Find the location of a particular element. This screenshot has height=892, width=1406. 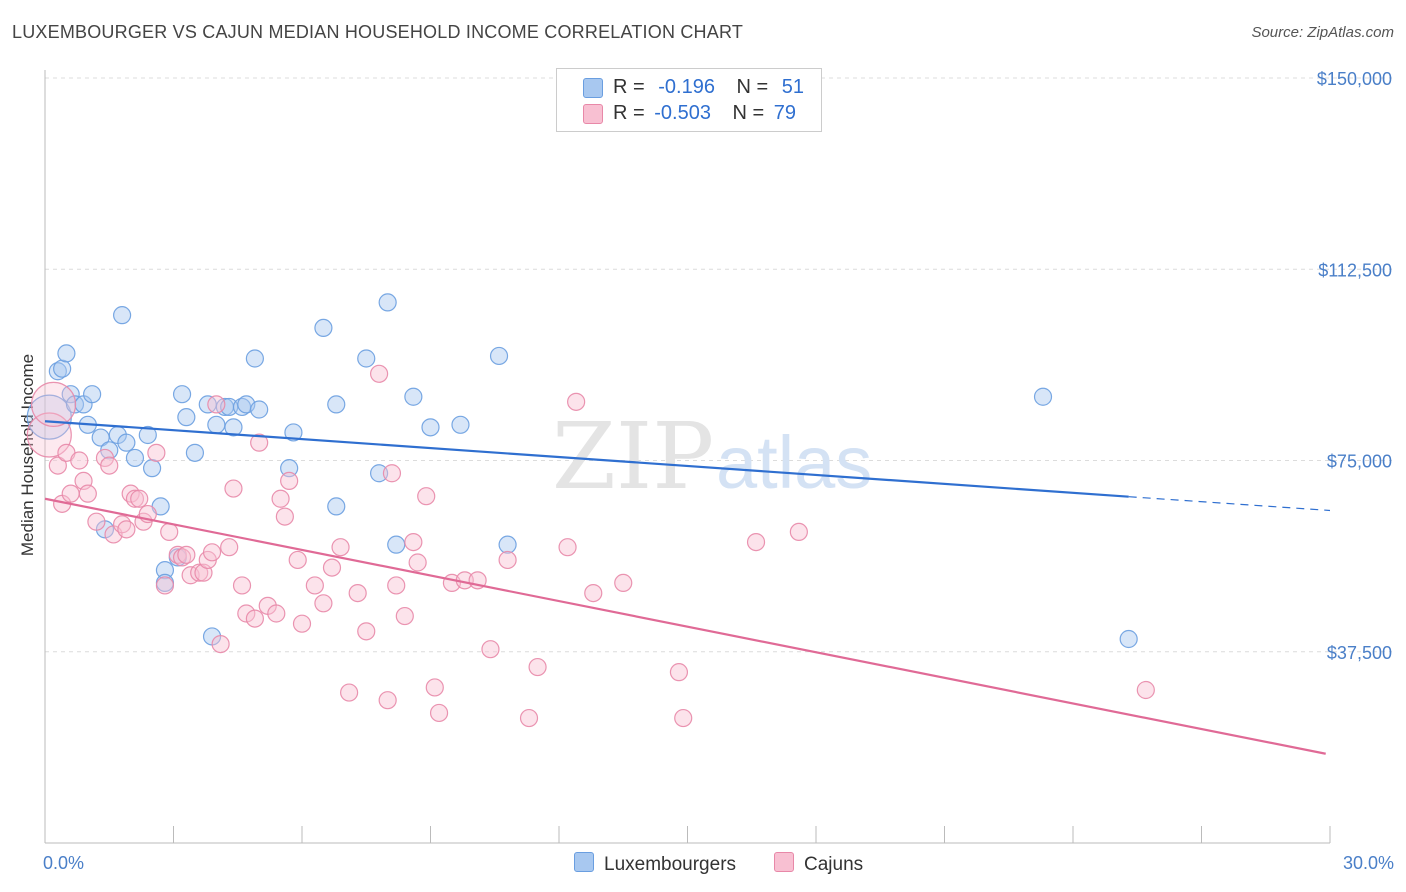

source-label: Source: ZipAtlas.com is located at coordinates (1322, 32).